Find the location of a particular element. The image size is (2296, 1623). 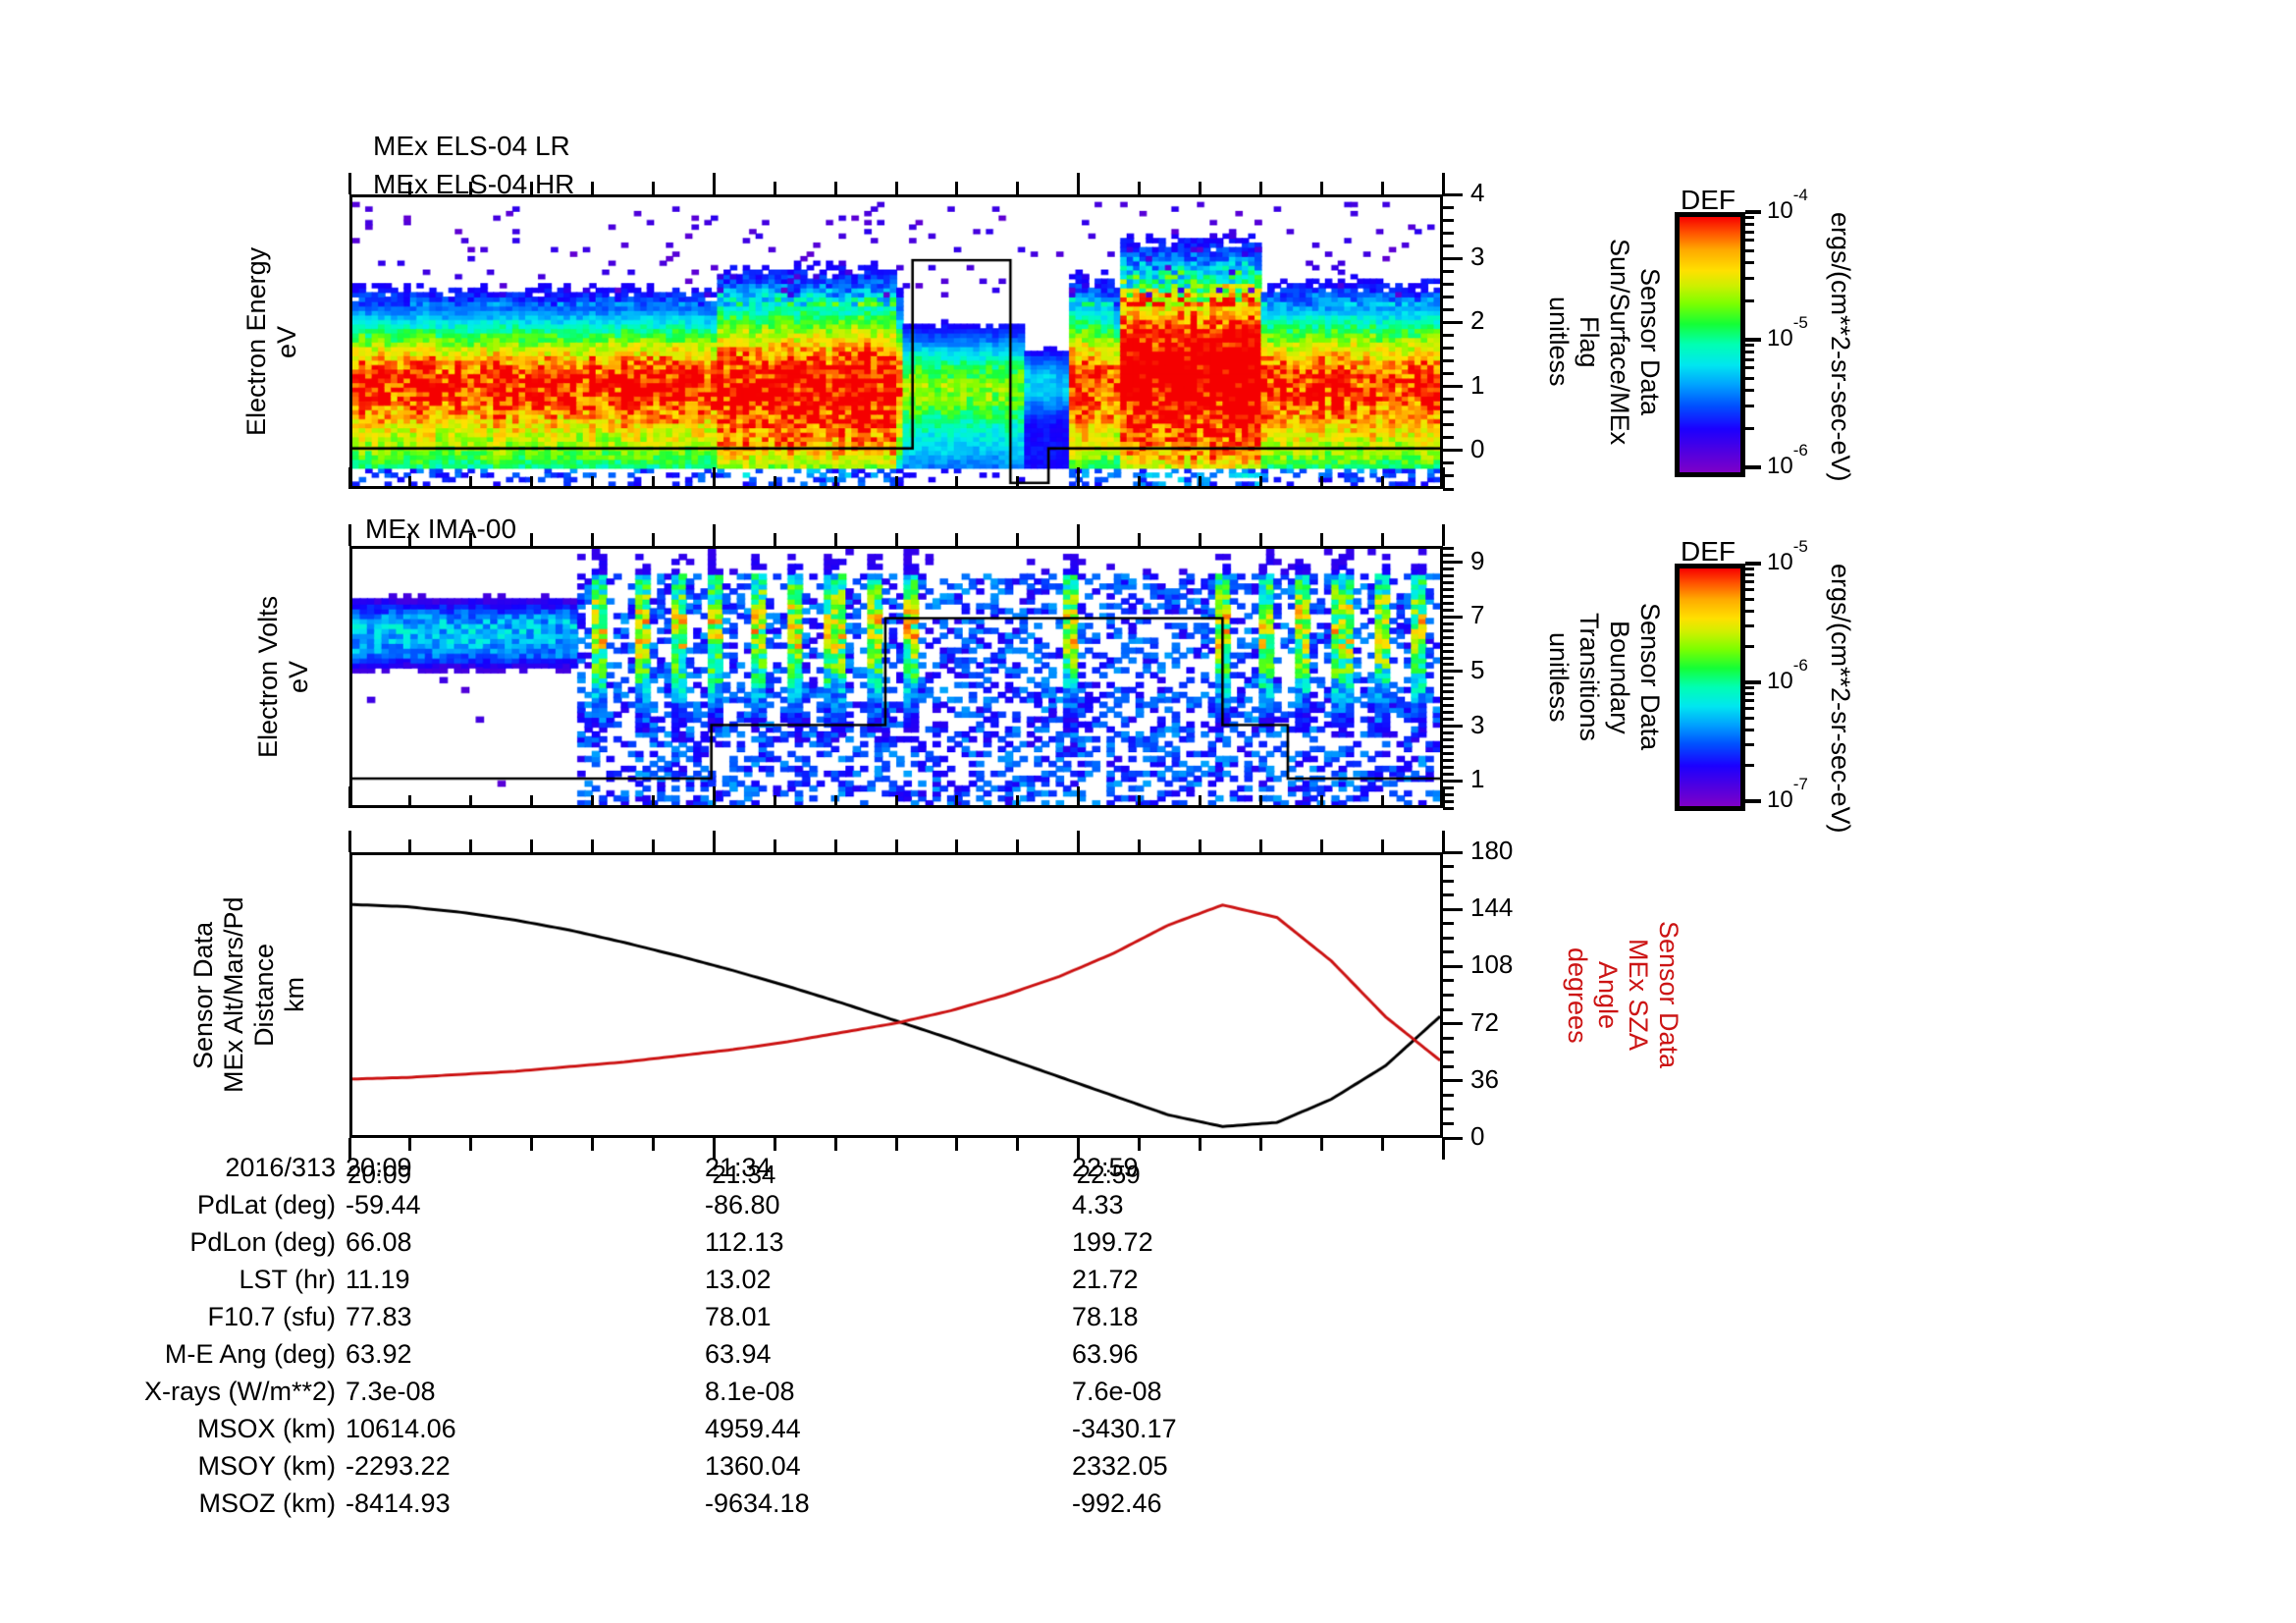

ephem-cell: 10614.06 is located at coordinates (401, 1428).